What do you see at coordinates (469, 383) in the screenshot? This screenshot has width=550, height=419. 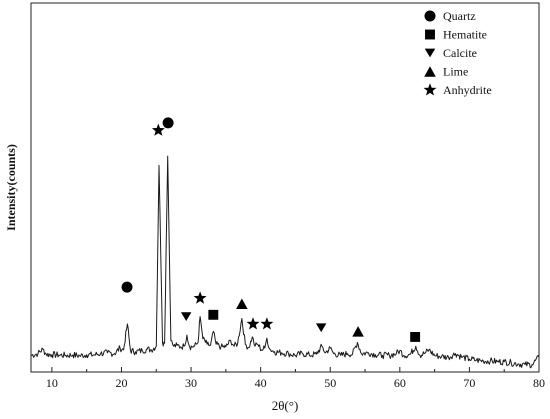 I see `x-tick-label: 70` at bounding box center [469, 383].